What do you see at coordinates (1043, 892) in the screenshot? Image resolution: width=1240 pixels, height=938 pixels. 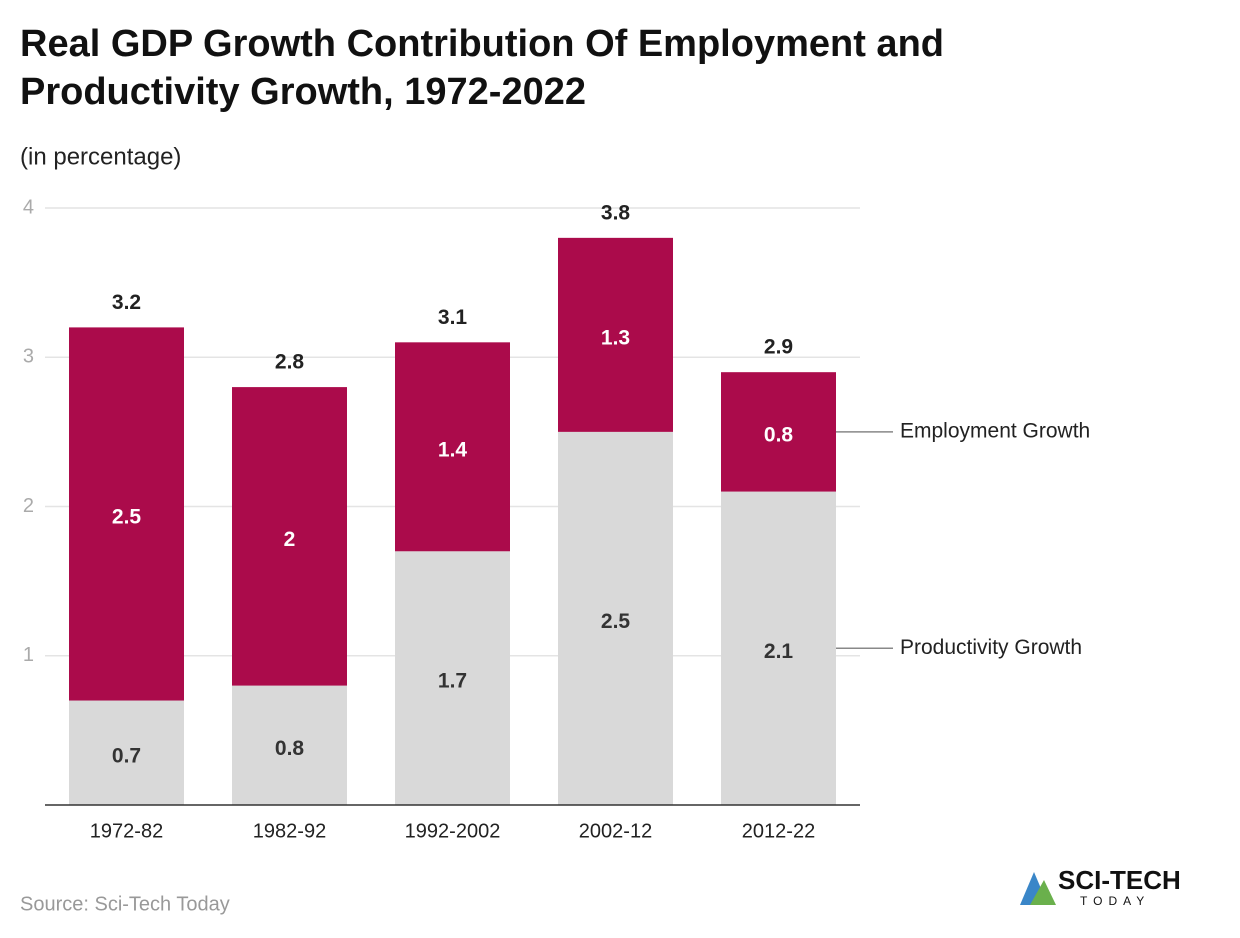 I see `logo-icon` at bounding box center [1043, 892].